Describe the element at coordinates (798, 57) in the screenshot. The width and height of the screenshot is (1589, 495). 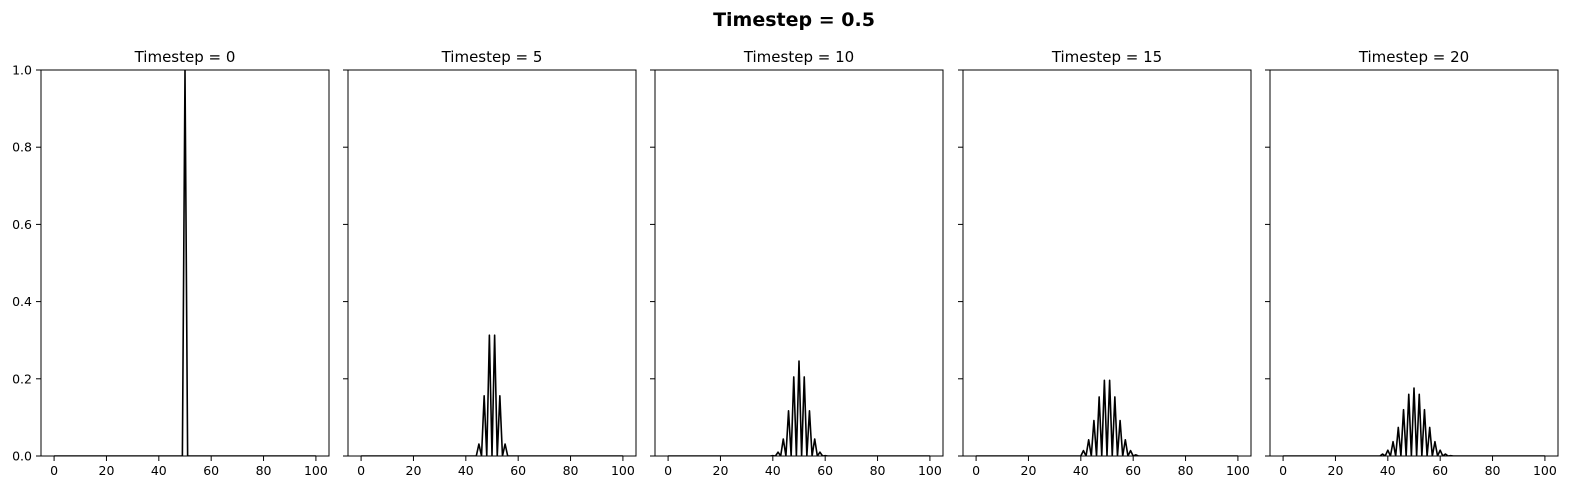
I see `subplot-title: Timestep = 10` at that location.